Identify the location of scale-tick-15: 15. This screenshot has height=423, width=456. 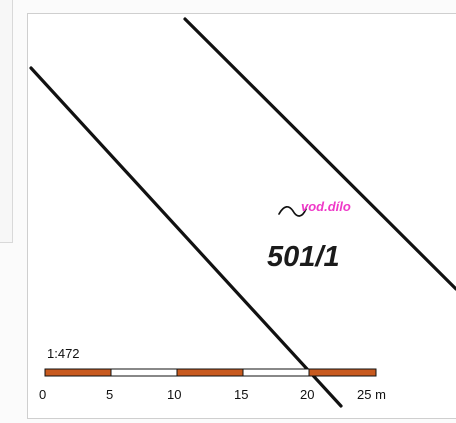
(241, 394).